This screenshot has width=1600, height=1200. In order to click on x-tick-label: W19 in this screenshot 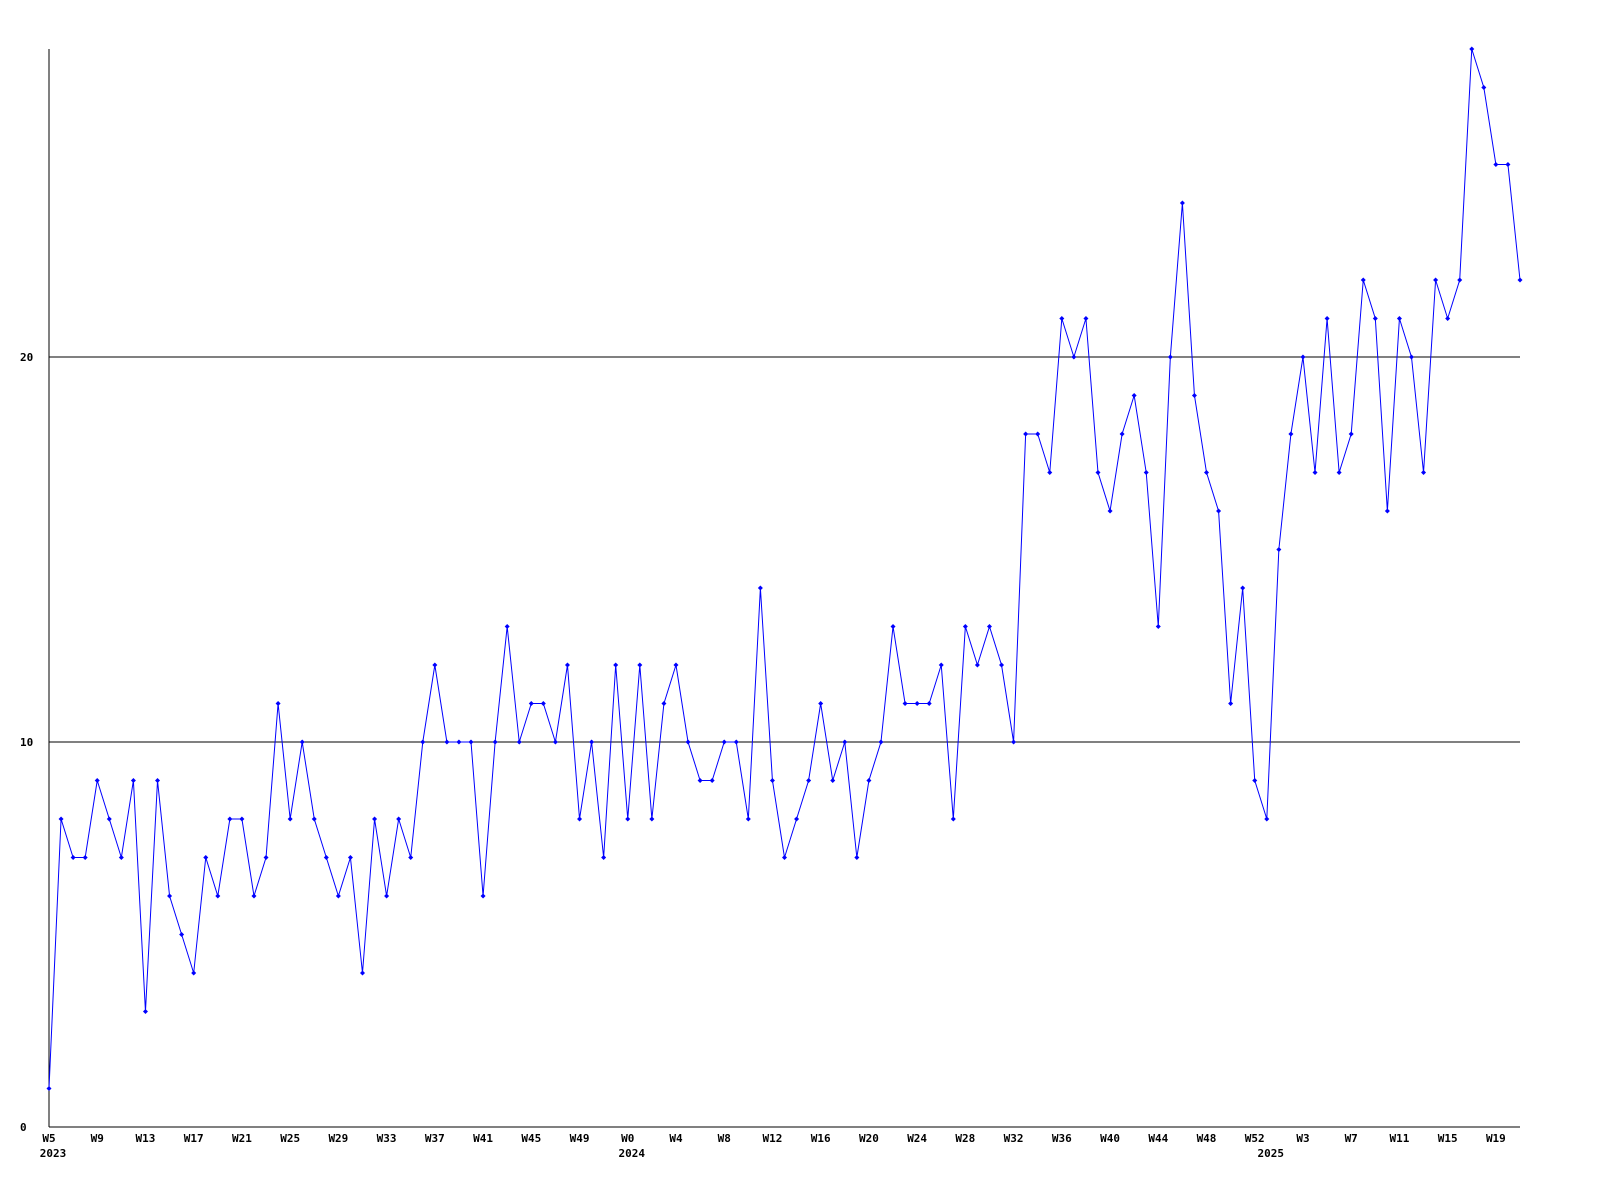, I will do `click(1496, 1138)`.